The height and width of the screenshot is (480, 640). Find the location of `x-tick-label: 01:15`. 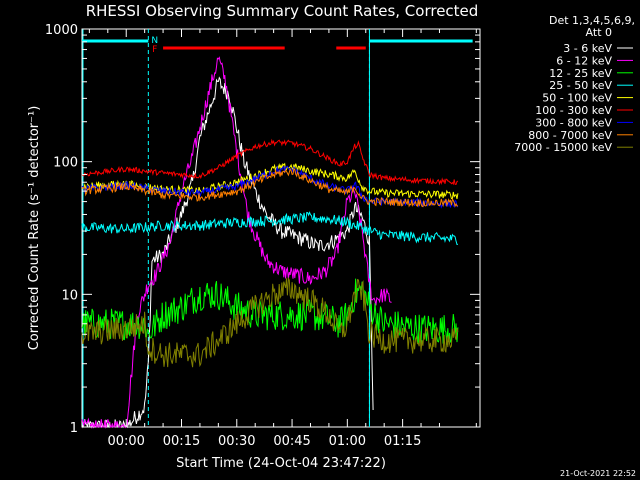

x-tick-label: 01:15 is located at coordinates (402, 441).